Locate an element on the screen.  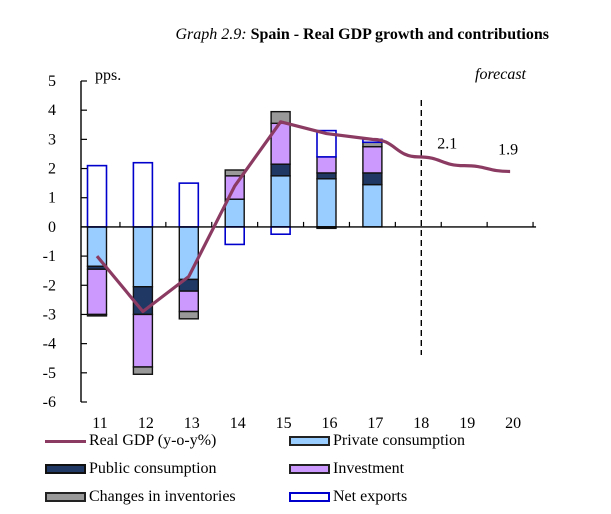
legend-item-public-consumption: Public consumption is located at coordinates (131, 469).